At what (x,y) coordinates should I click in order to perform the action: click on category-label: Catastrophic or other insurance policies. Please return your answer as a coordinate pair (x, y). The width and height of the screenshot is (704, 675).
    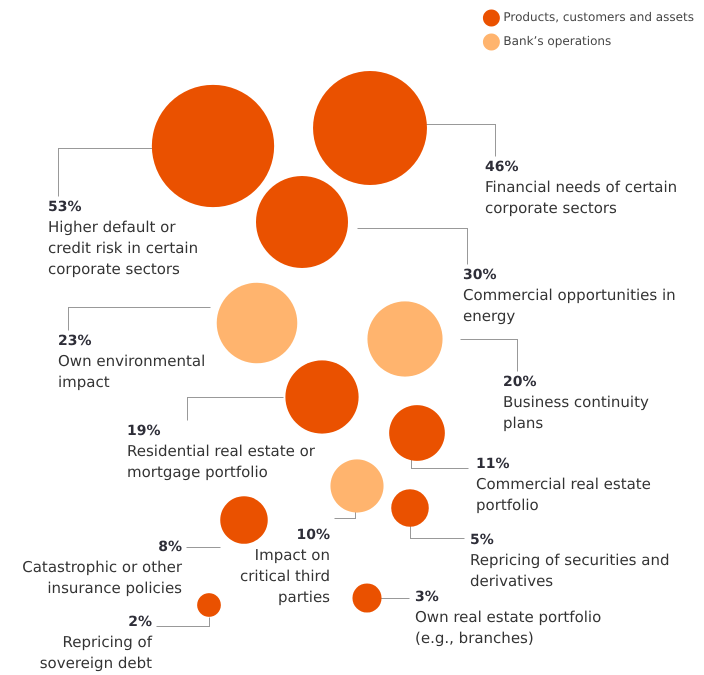
    Looking at the image, I should click on (102, 577).